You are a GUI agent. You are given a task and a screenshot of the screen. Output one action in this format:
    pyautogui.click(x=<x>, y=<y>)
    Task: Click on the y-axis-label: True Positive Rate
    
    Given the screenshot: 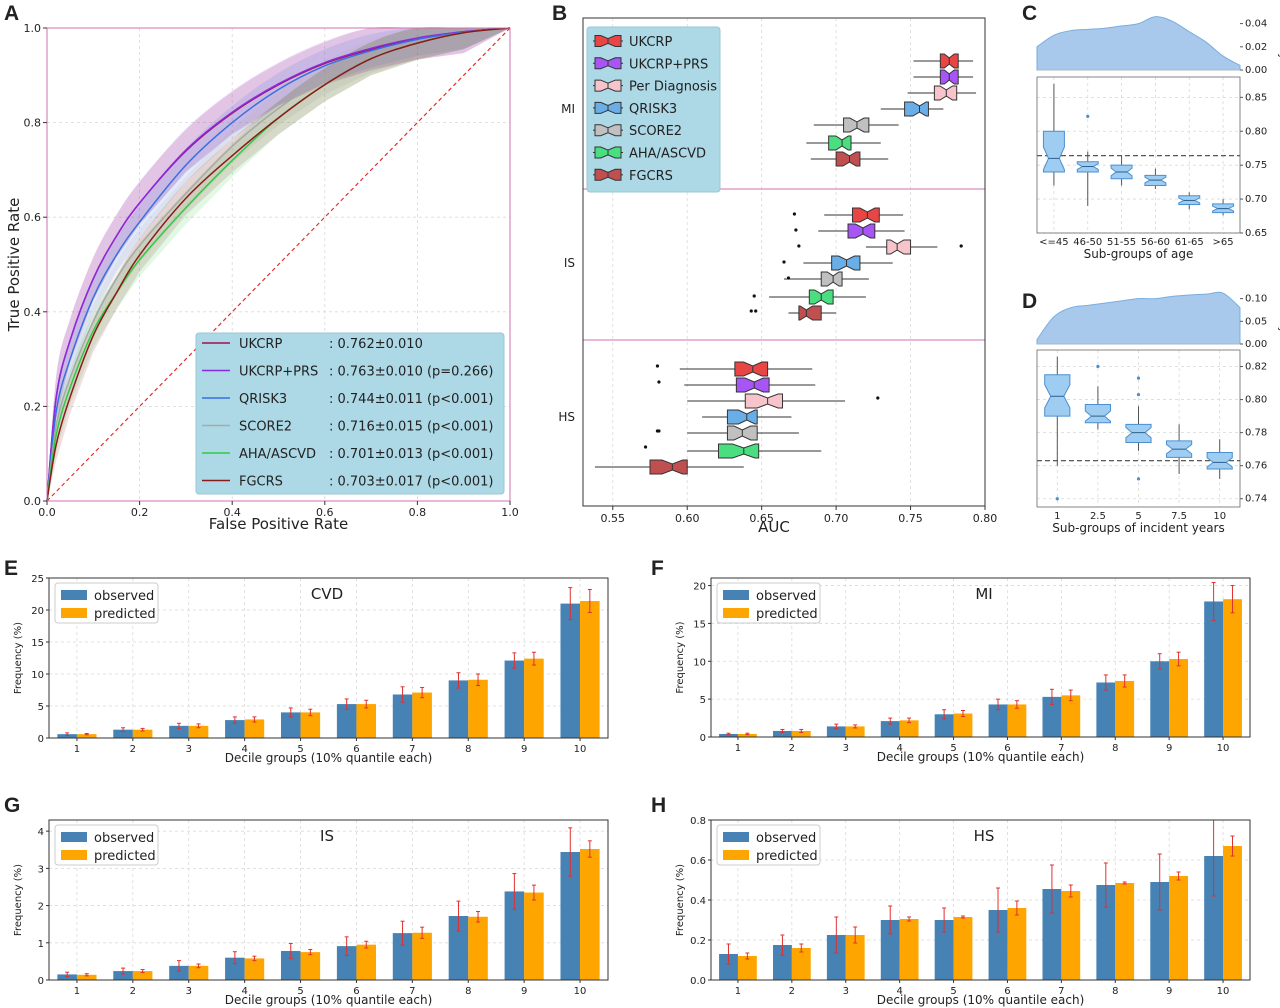 What is the action you would take?
    pyautogui.click(x=14, y=265)
    